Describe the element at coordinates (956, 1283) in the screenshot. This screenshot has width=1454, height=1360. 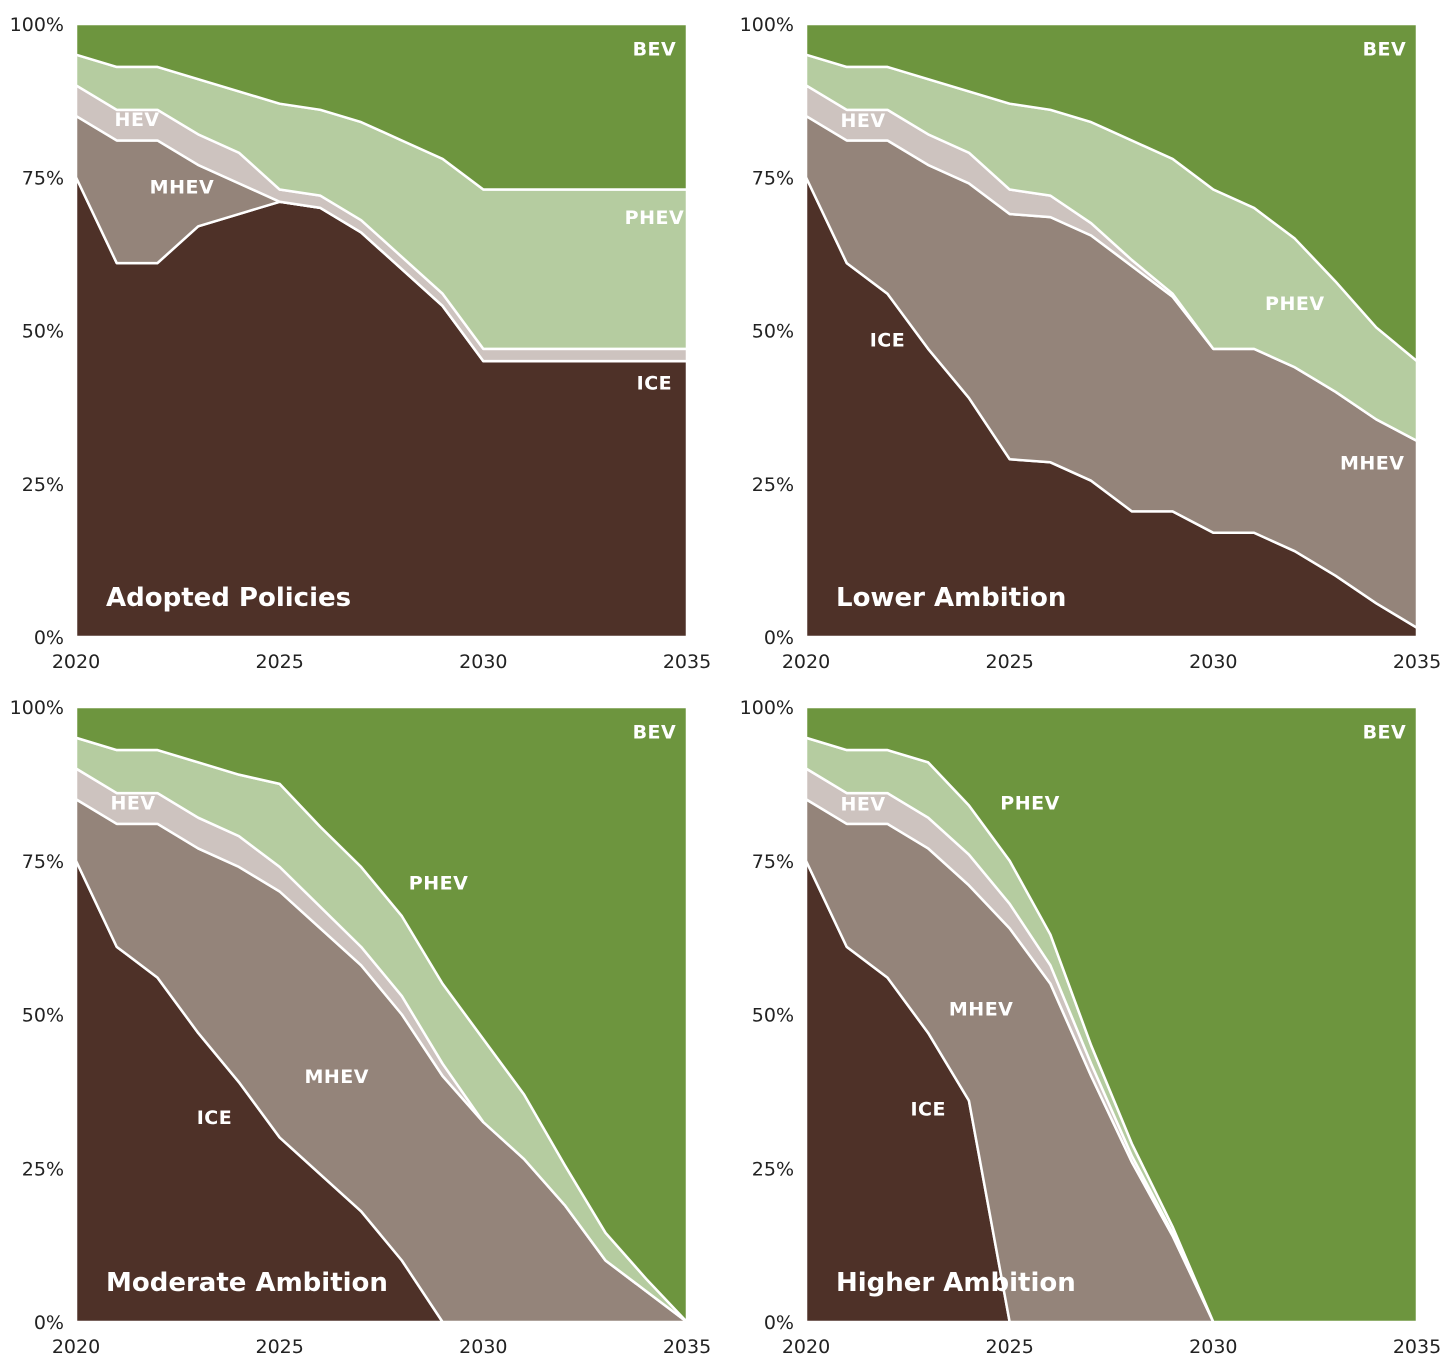
I see `chart-title: Higher Ambition` at that location.